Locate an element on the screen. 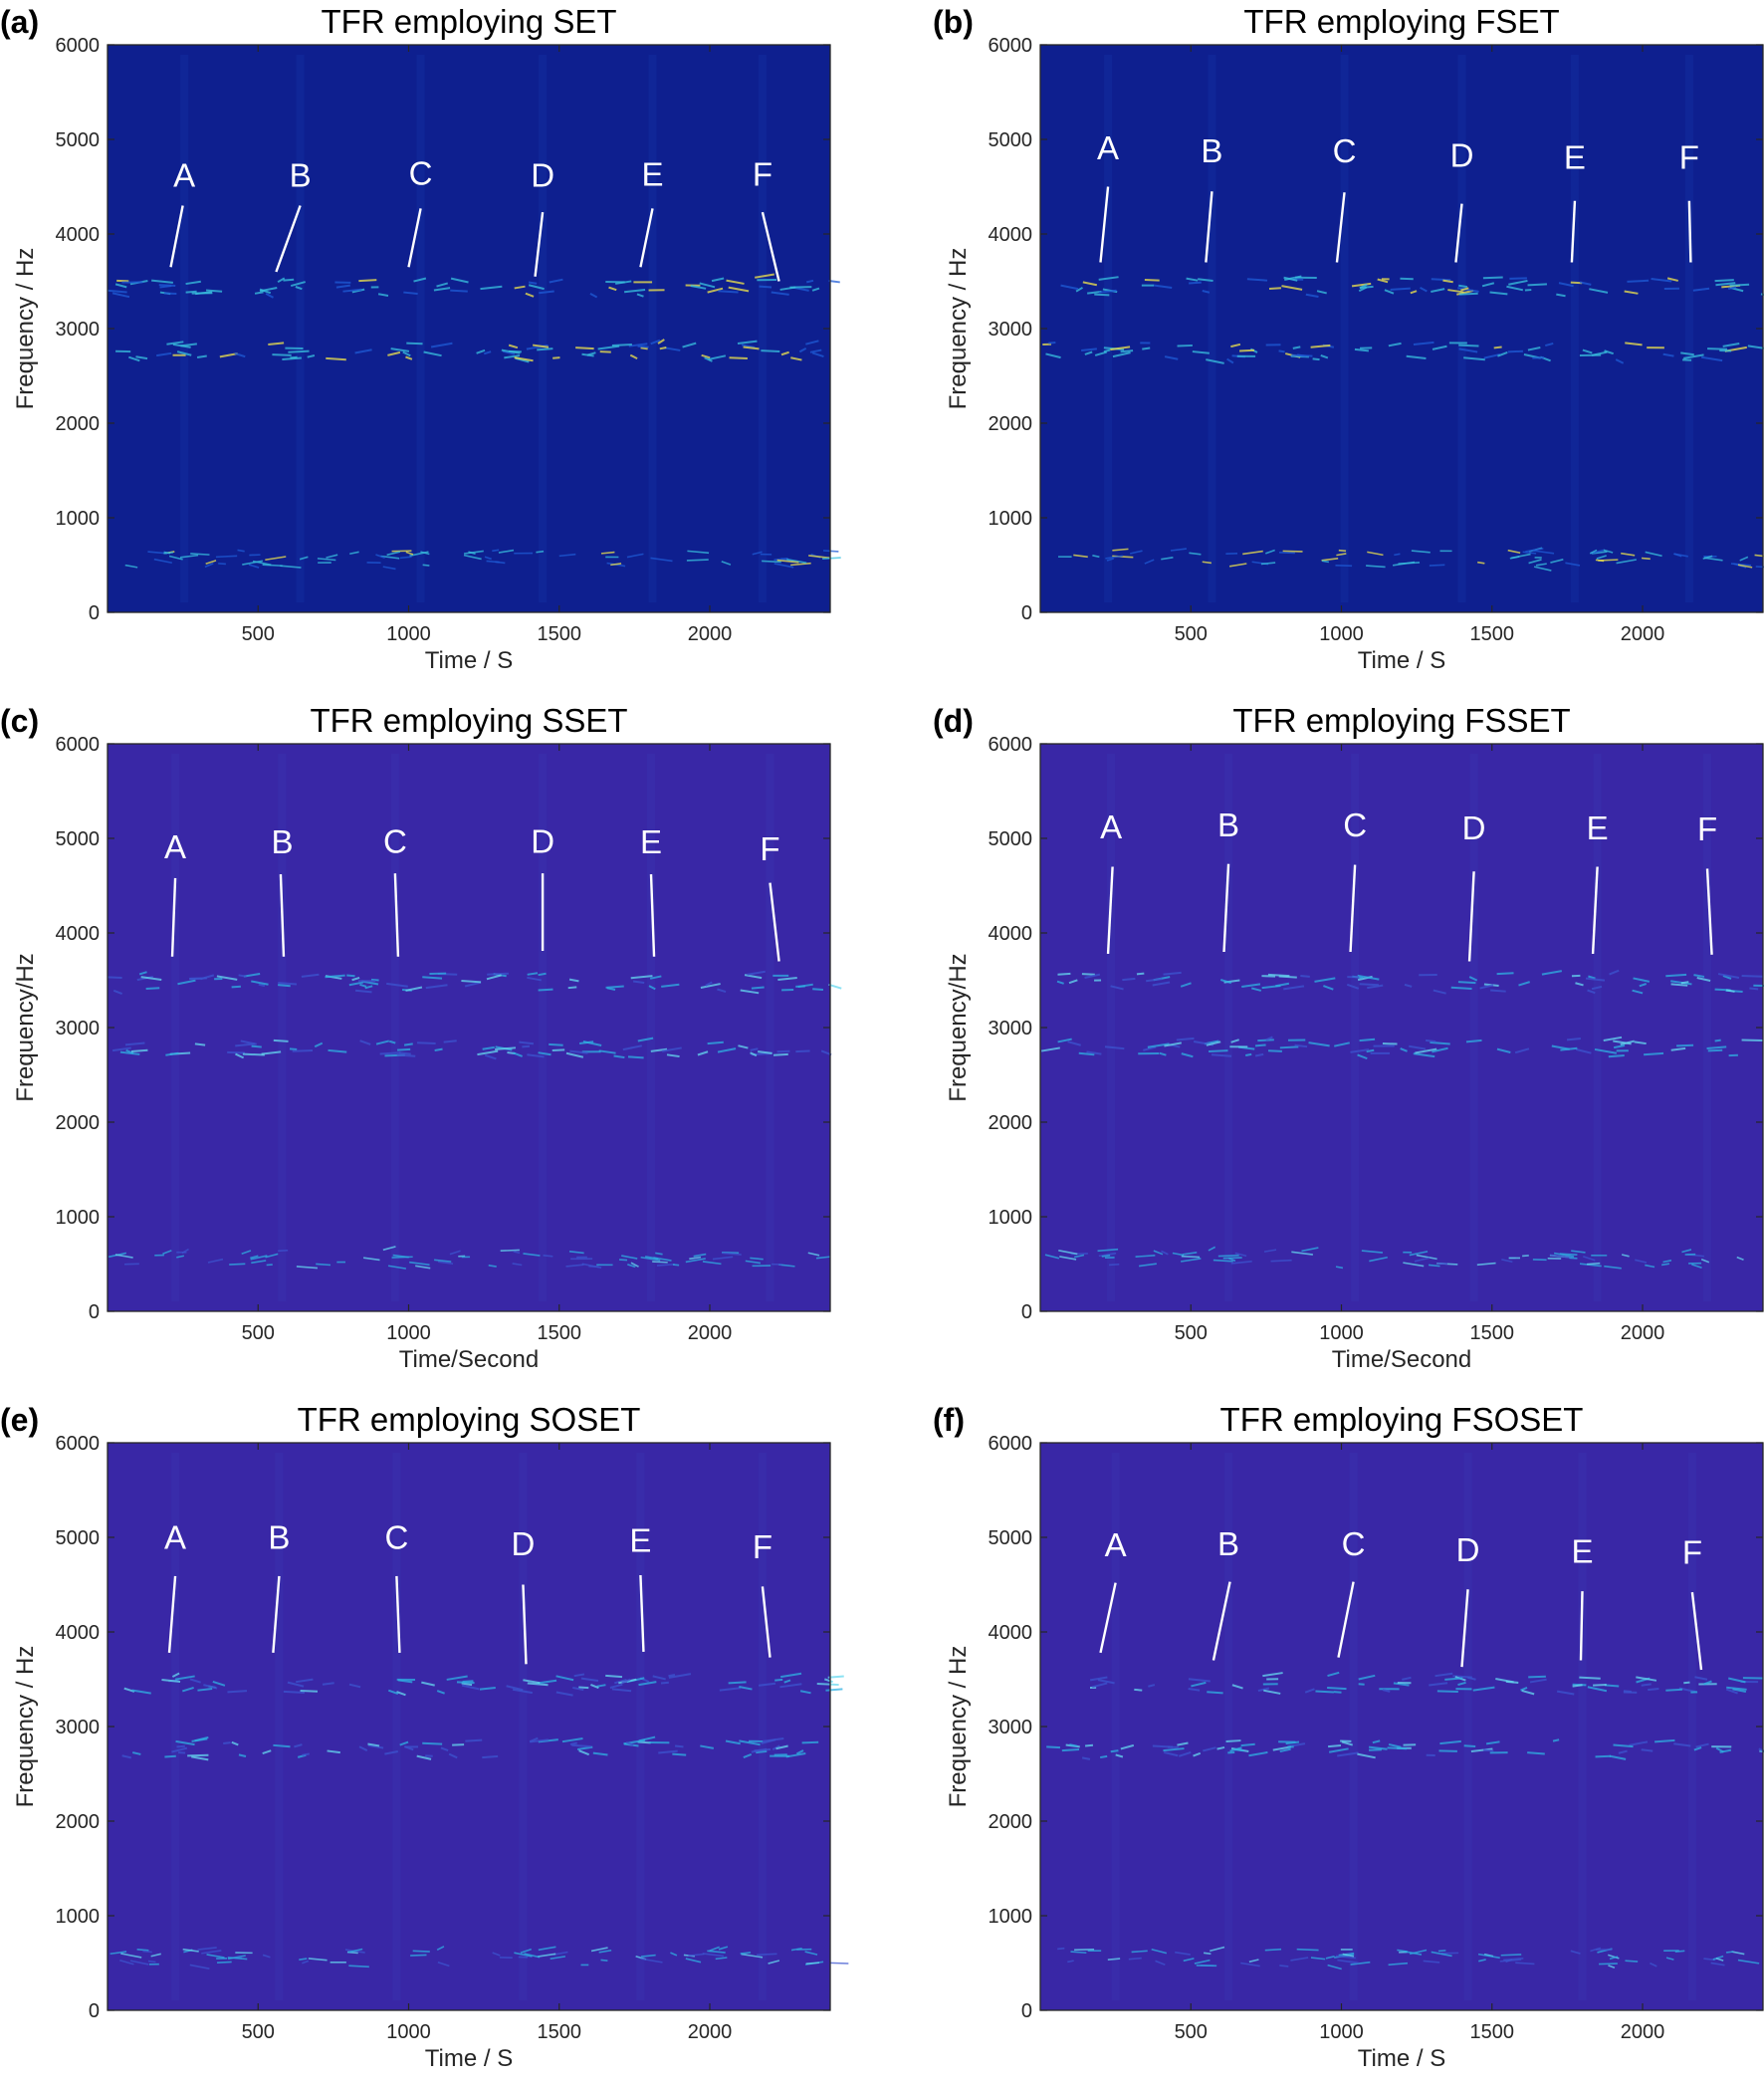 The height and width of the screenshot is (2081, 1764). y-tick-label: 3000 is located at coordinates (78, 330).